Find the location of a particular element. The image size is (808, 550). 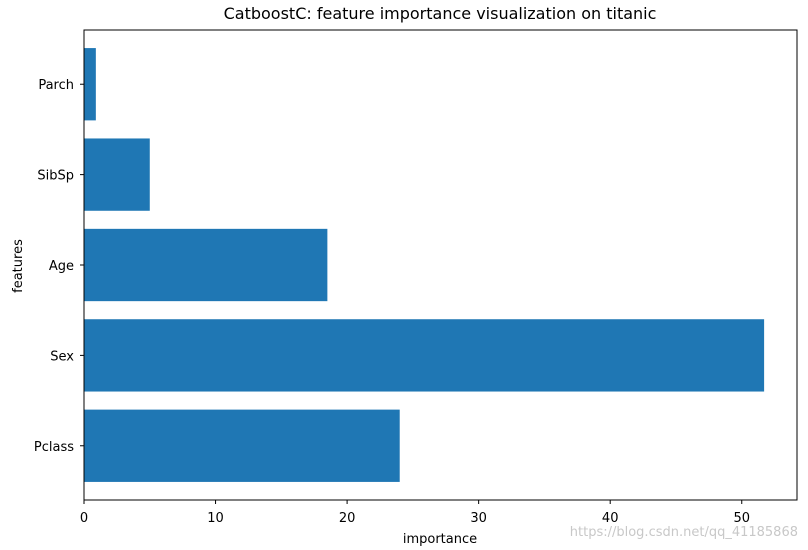

x-tick-label: 40 is located at coordinates (610, 518).